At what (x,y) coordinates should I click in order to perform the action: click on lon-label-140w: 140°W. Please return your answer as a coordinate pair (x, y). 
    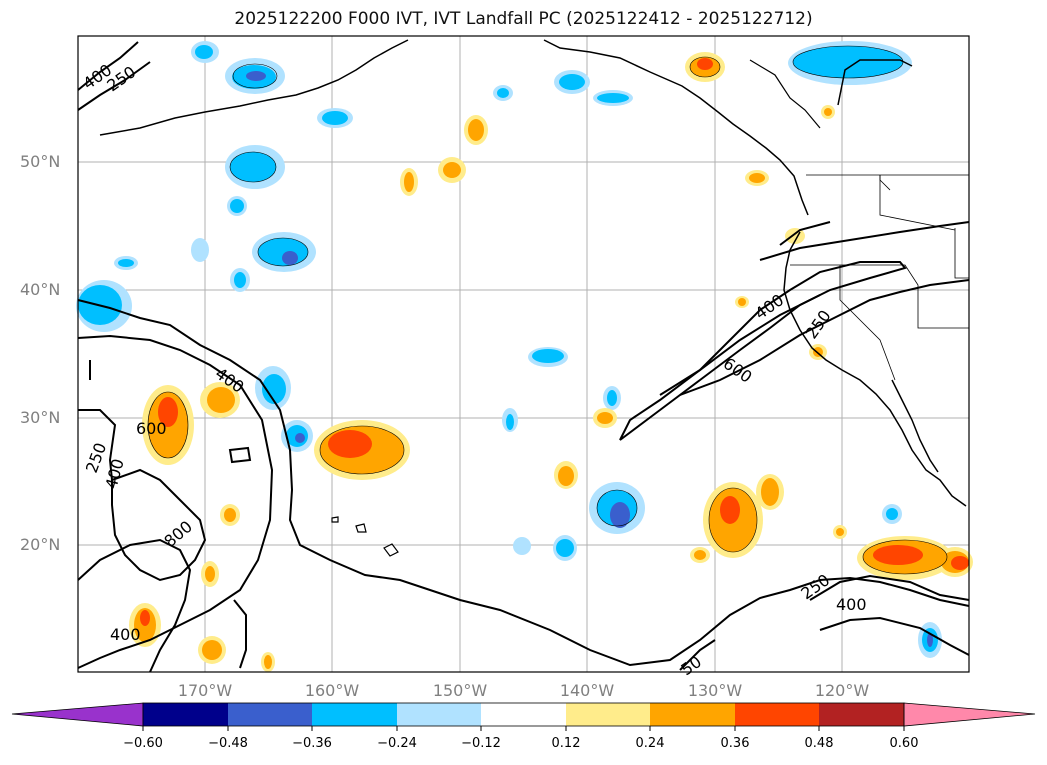
    Looking at the image, I should click on (587, 690).